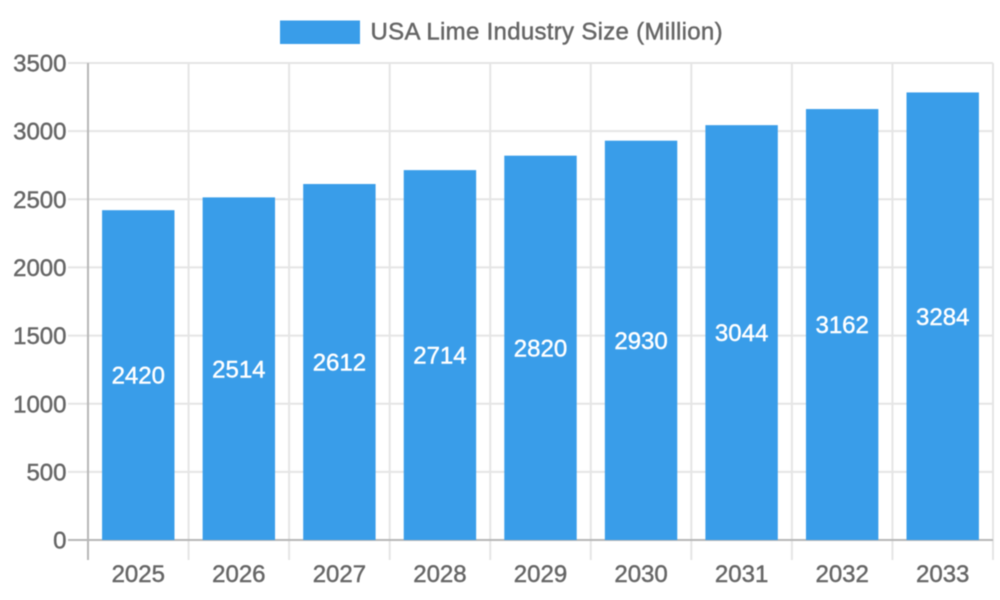 The height and width of the screenshot is (600, 1000). What do you see at coordinates (238, 369) in the screenshot?
I see `svg-text: 2514` at bounding box center [238, 369].